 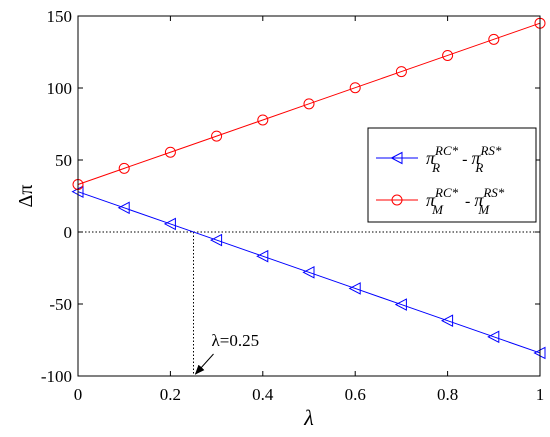 What do you see at coordinates (263, 394) in the screenshot?
I see `x-tick-label: 0.4` at bounding box center [263, 394].